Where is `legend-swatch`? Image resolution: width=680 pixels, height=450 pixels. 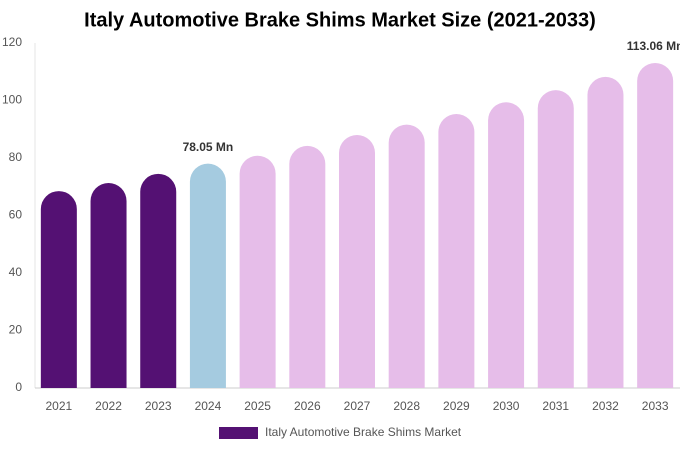
legend-swatch is located at coordinates (238, 433).